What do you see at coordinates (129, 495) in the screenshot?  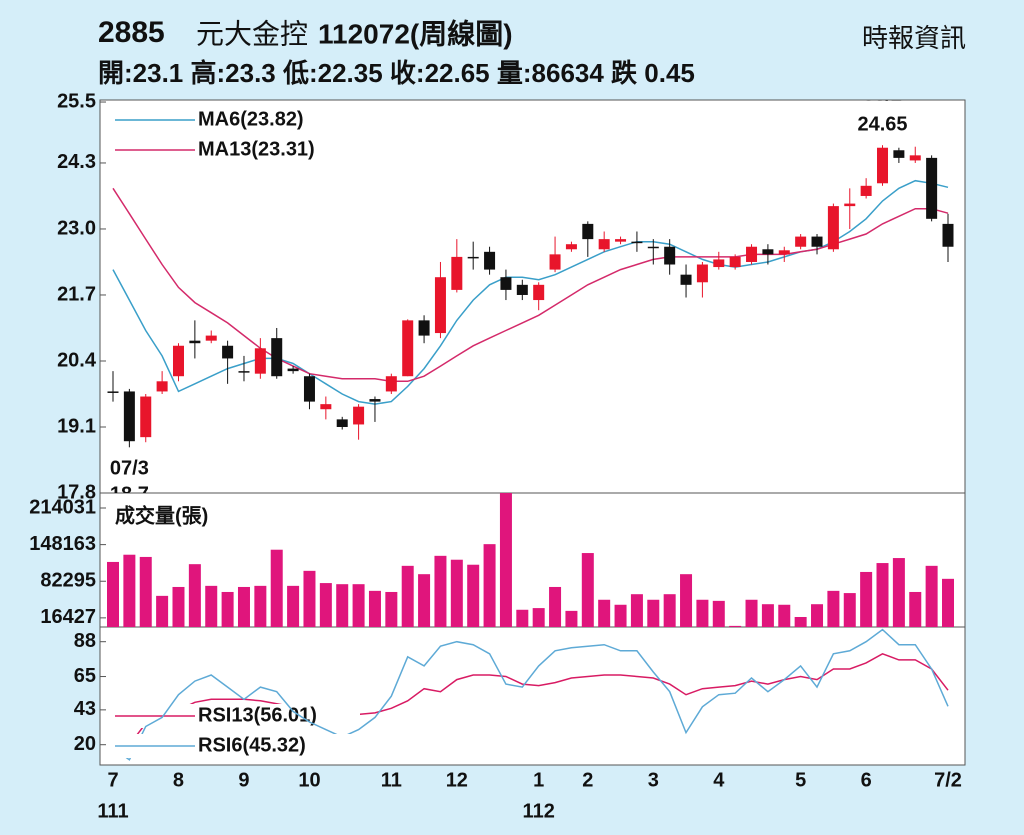 I see `annotation-value: 18.7` at bounding box center [129, 495].